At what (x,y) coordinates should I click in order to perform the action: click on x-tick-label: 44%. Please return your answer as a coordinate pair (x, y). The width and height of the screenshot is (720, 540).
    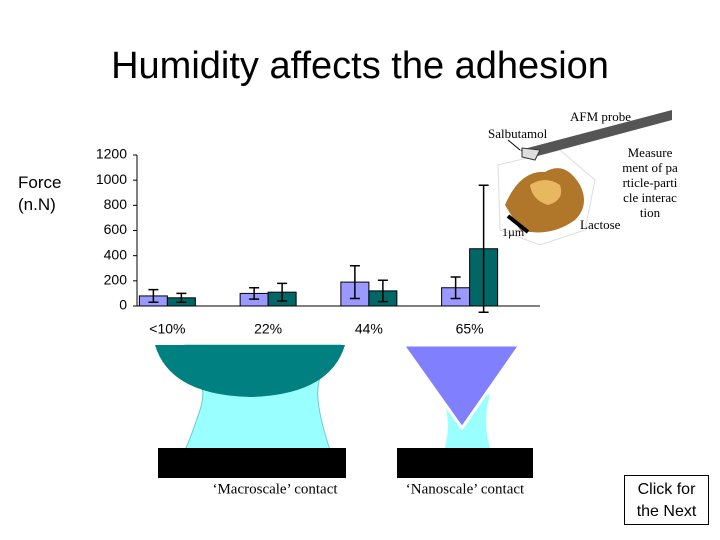
    Looking at the image, I should click on (369, 329).